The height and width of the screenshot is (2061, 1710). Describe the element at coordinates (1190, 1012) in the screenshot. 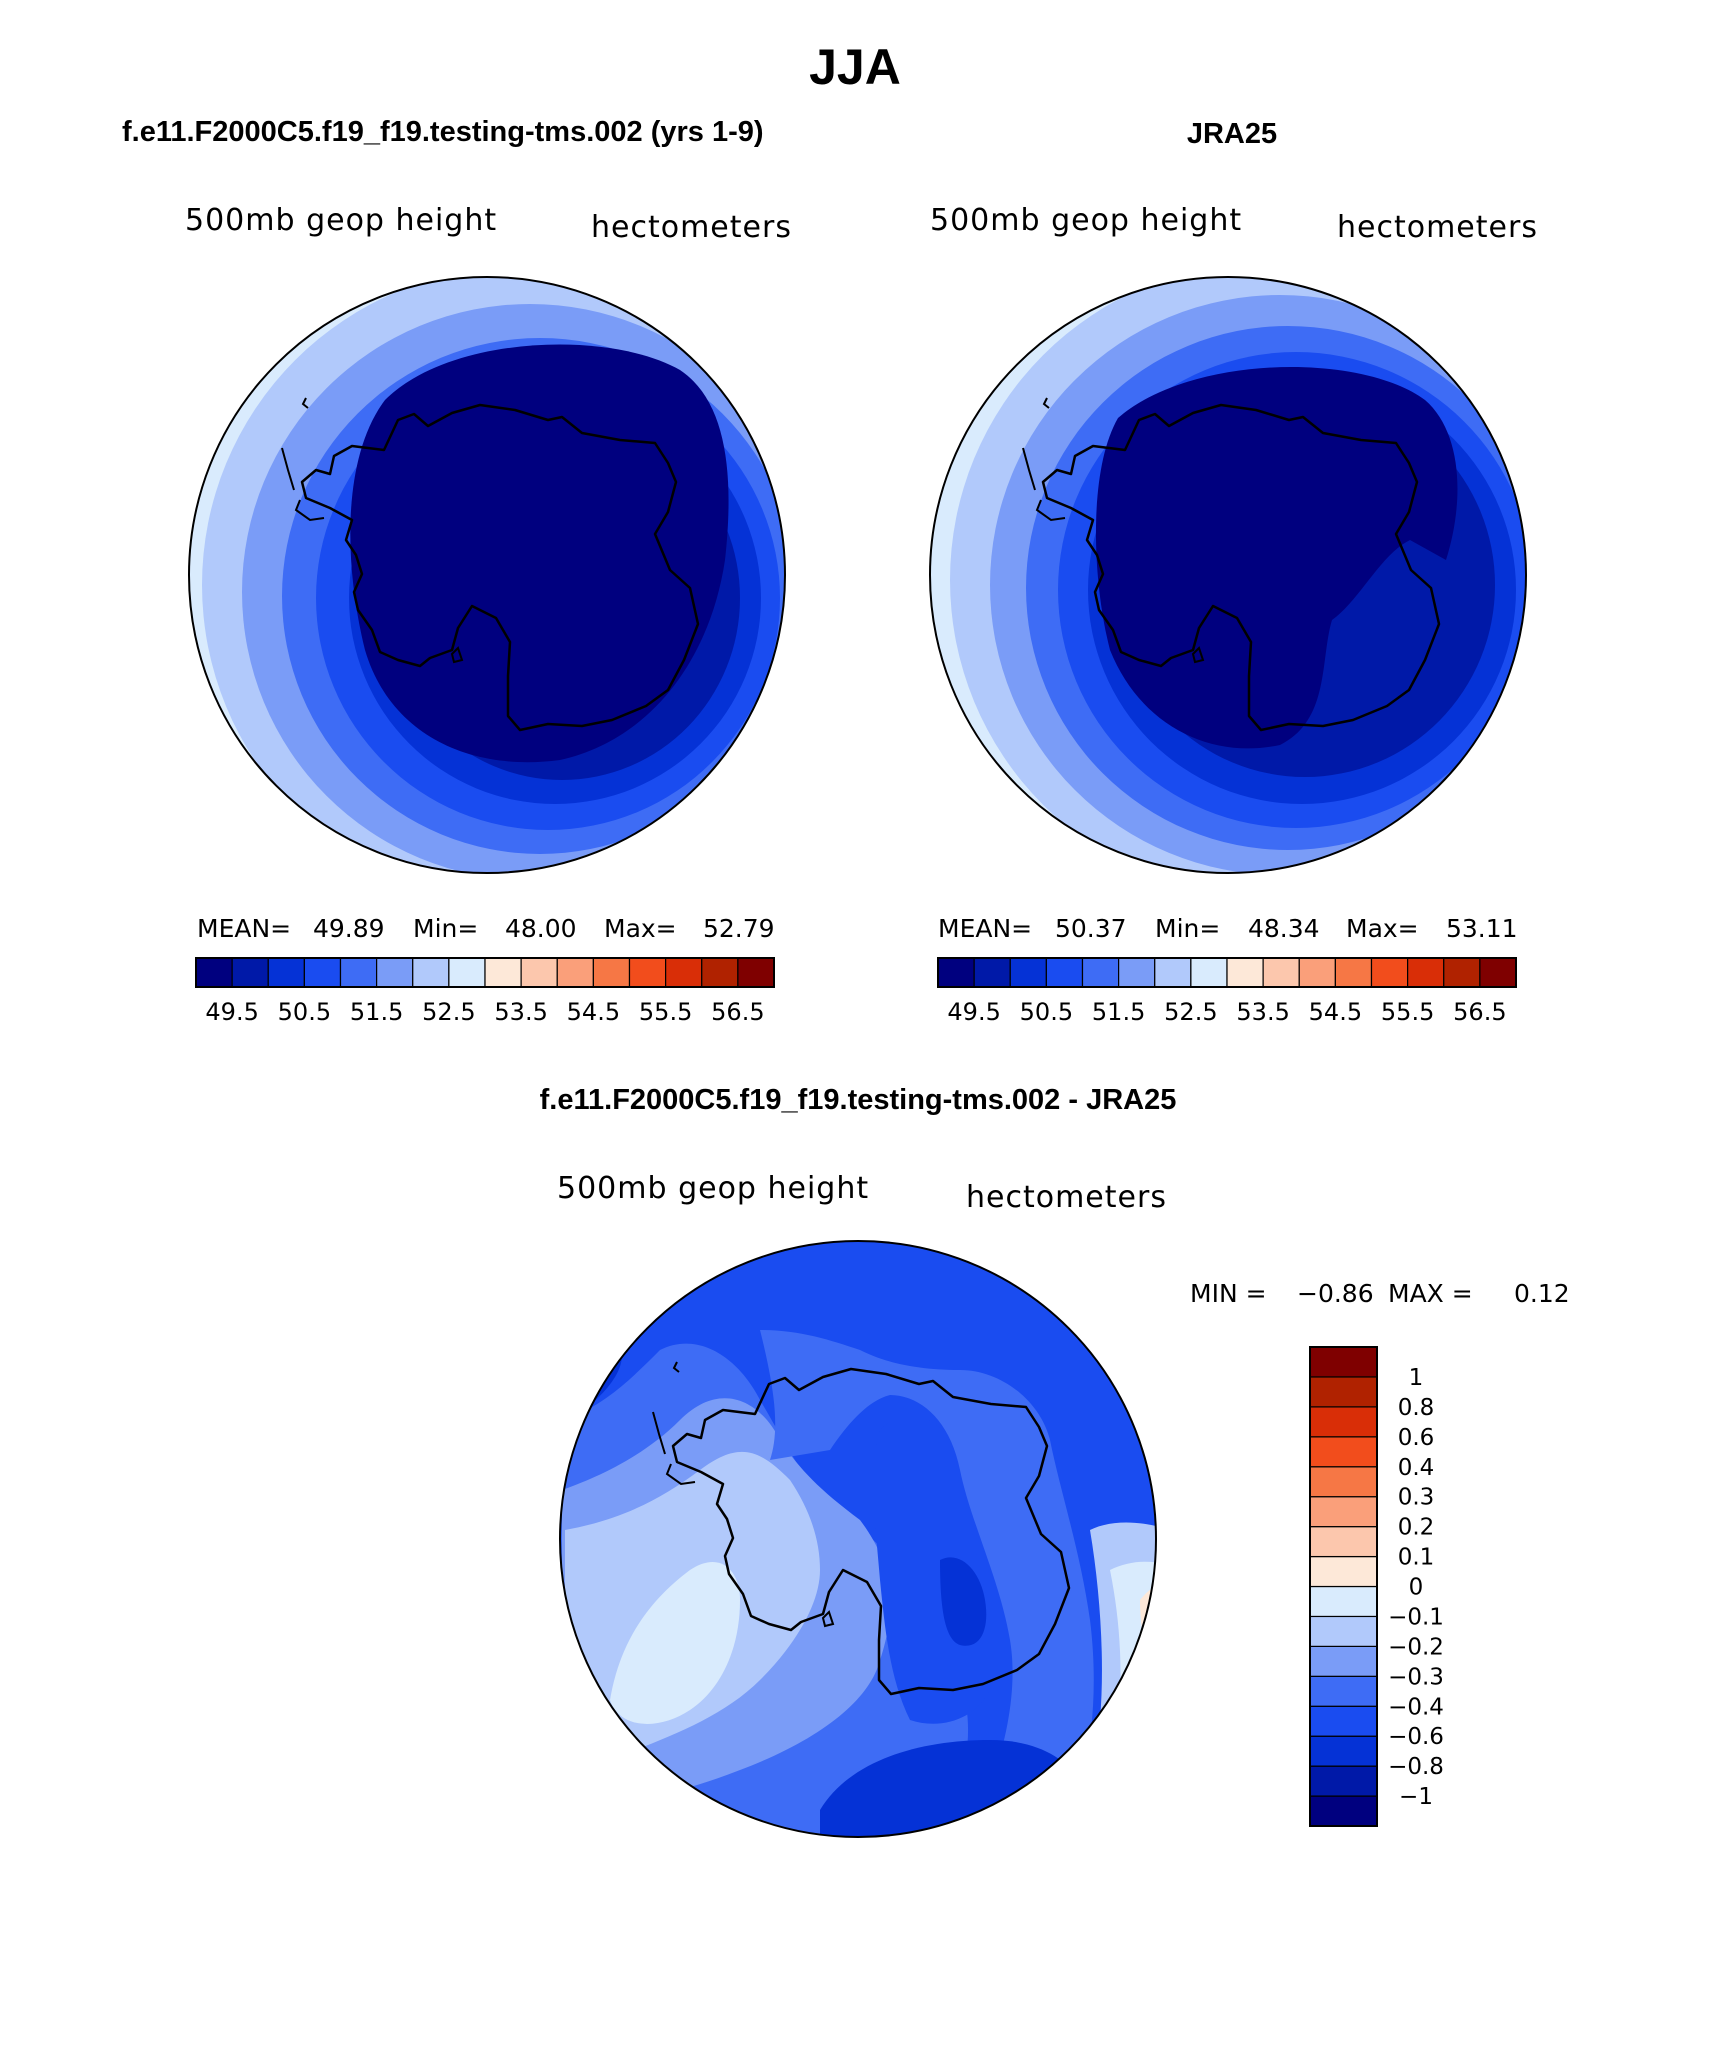

I see `colorbar-obs-tick-label: 52.5` at that location.